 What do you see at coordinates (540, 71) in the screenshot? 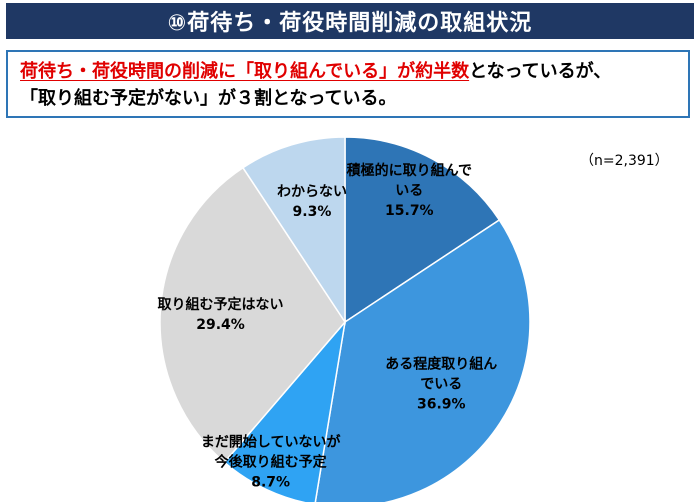
I see `summary-text-1: となっているが、` at bounding box center [540, 71].